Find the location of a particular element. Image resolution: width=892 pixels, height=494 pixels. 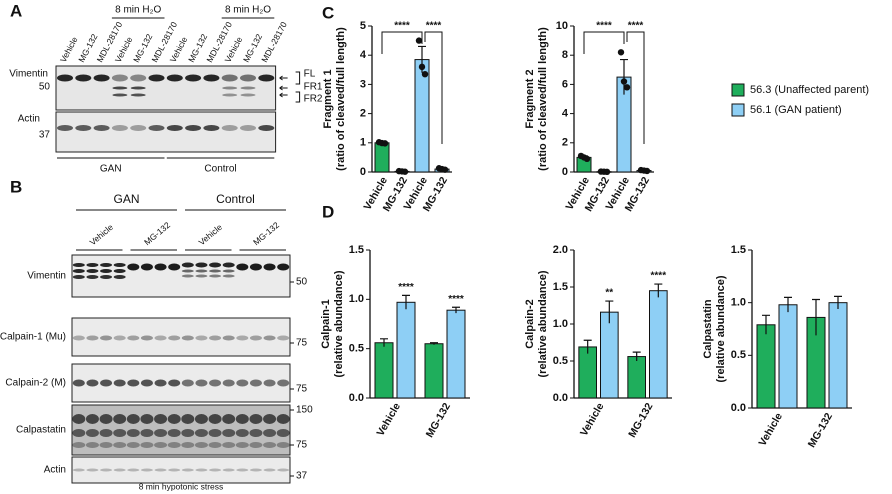

lane-label: MG-132 is located at coordinates (266, 234).